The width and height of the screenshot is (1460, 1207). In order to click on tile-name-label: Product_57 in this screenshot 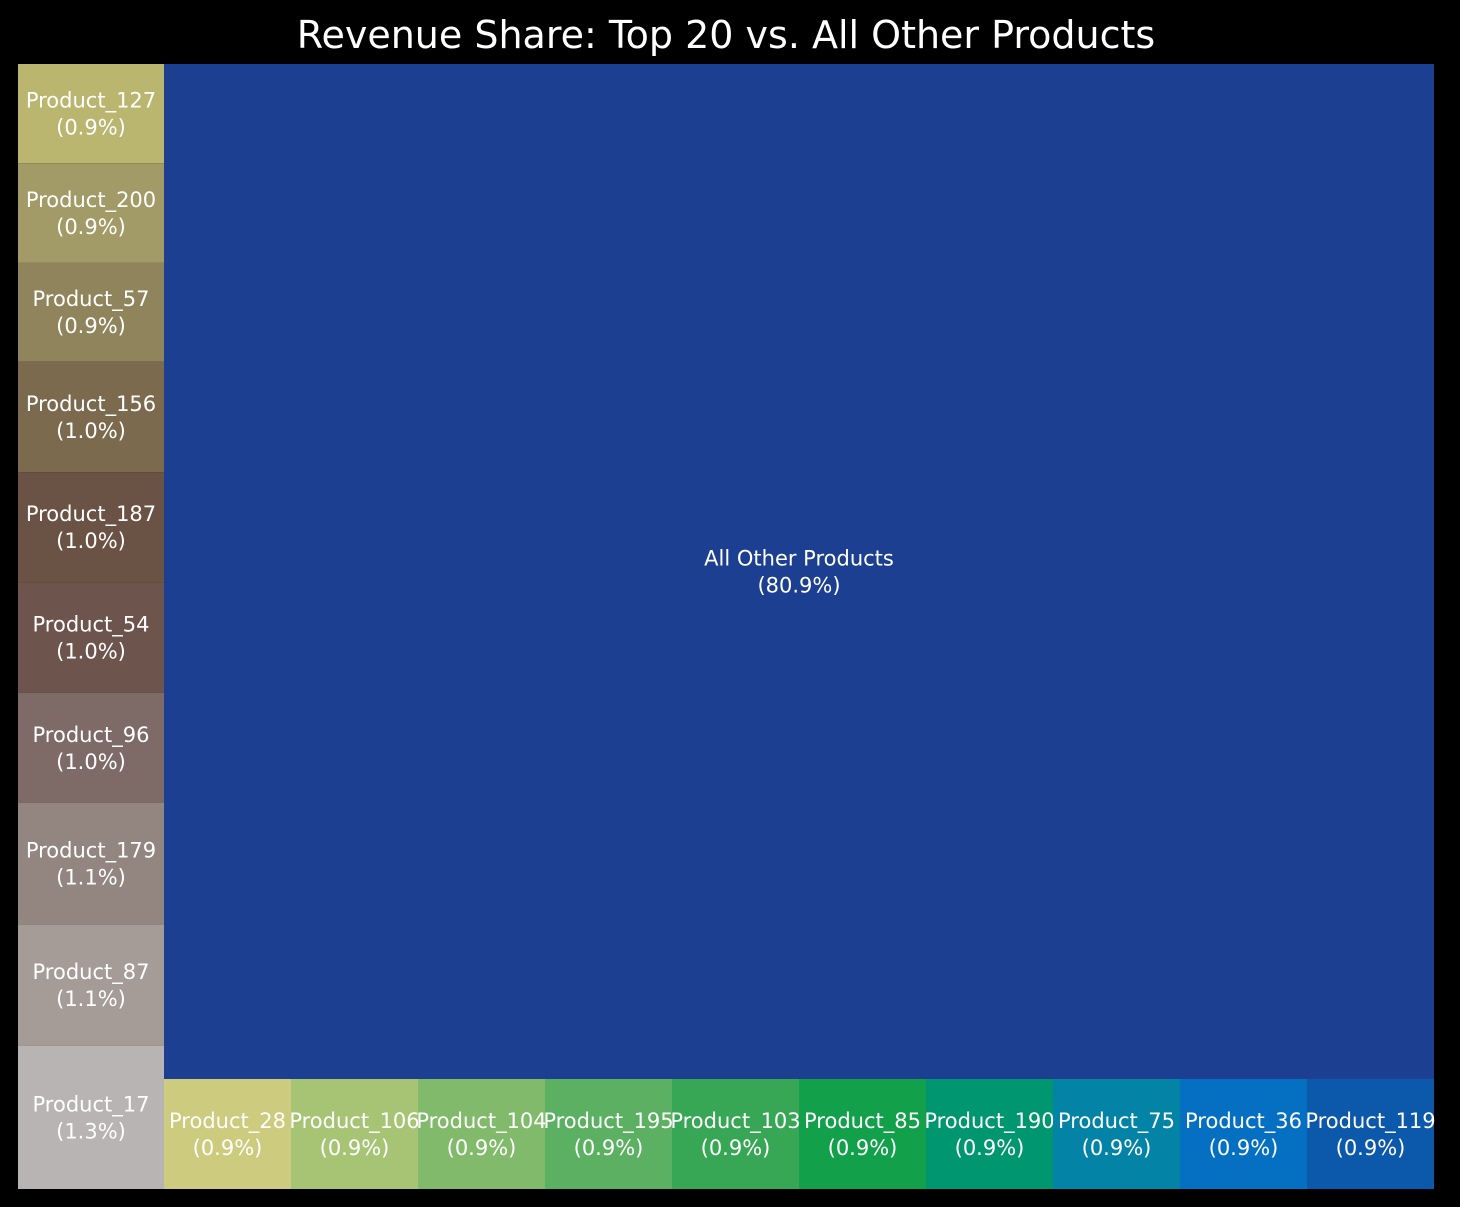, I will do `click(91, 299)`.